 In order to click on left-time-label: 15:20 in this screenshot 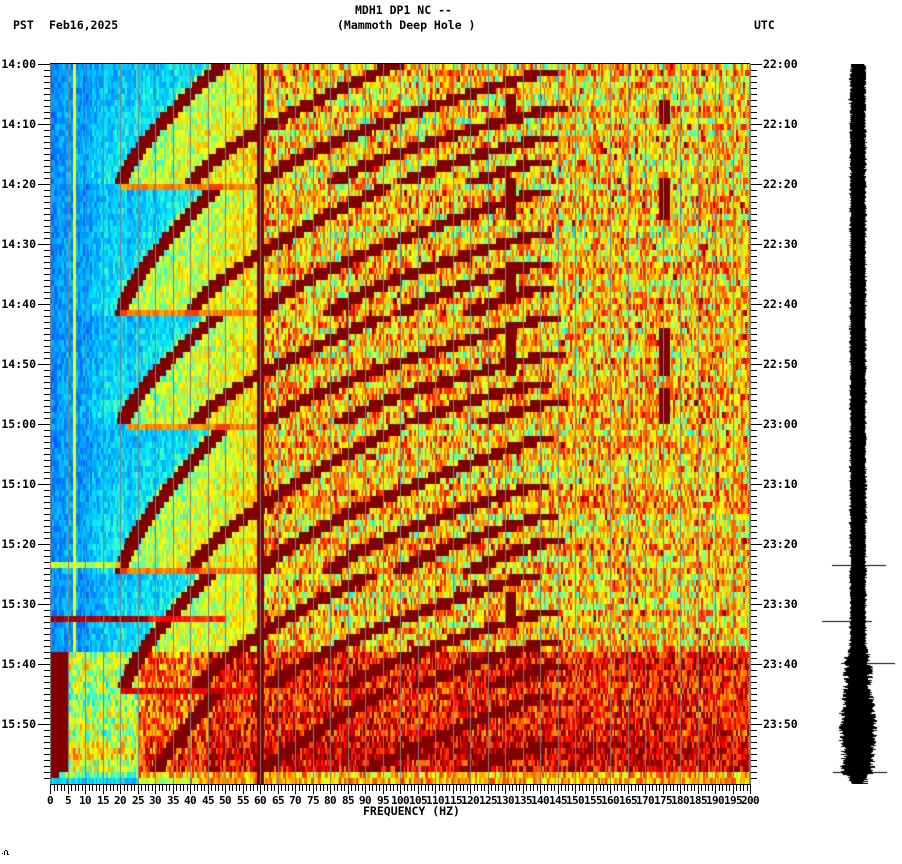, I will do `click(18, 544)`.